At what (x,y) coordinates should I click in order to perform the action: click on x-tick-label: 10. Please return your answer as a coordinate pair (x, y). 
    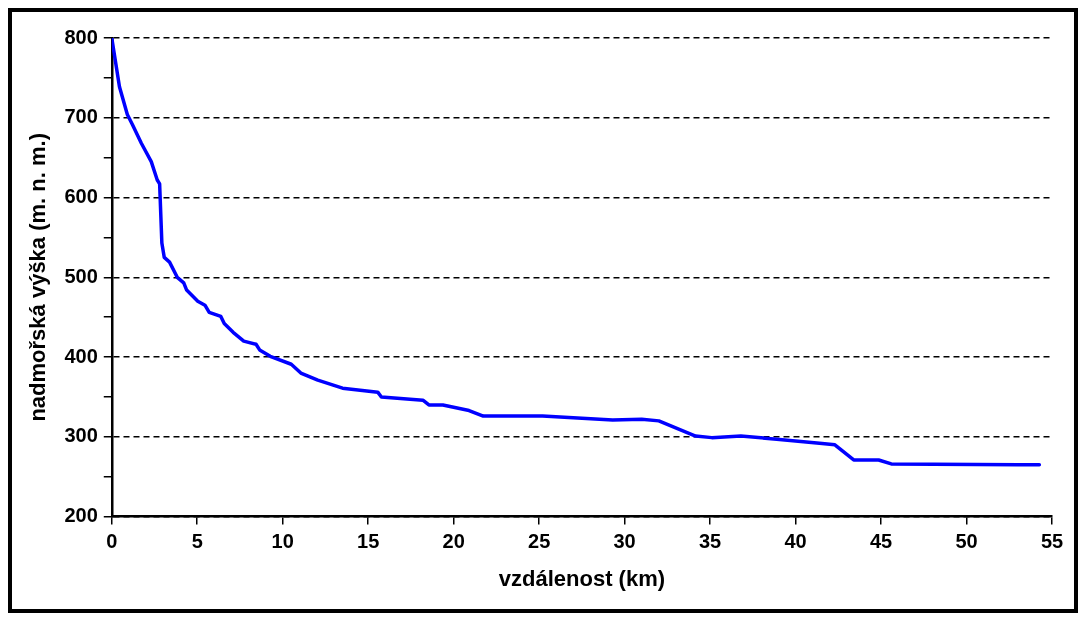
    Looking at the image, I should click on (282, 541).